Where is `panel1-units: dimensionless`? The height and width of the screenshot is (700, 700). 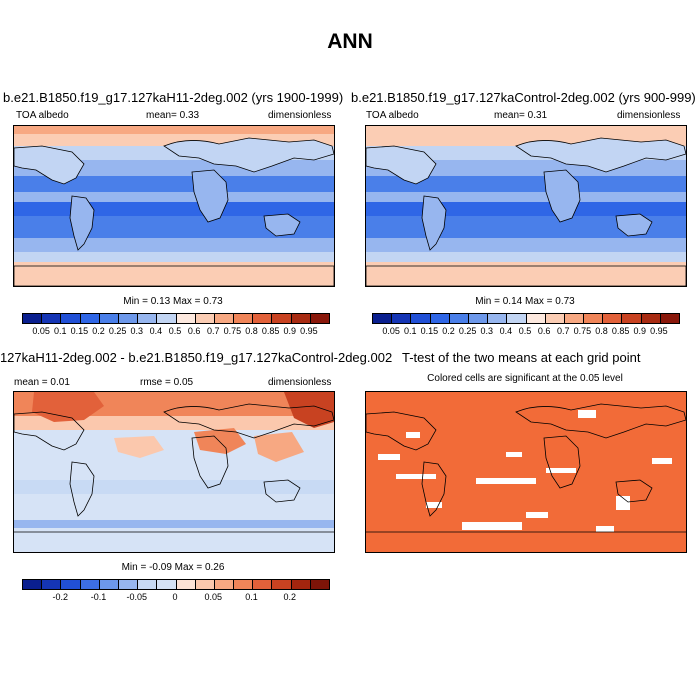
panel1-units: dimensionless is located at coordinates (300, 115).